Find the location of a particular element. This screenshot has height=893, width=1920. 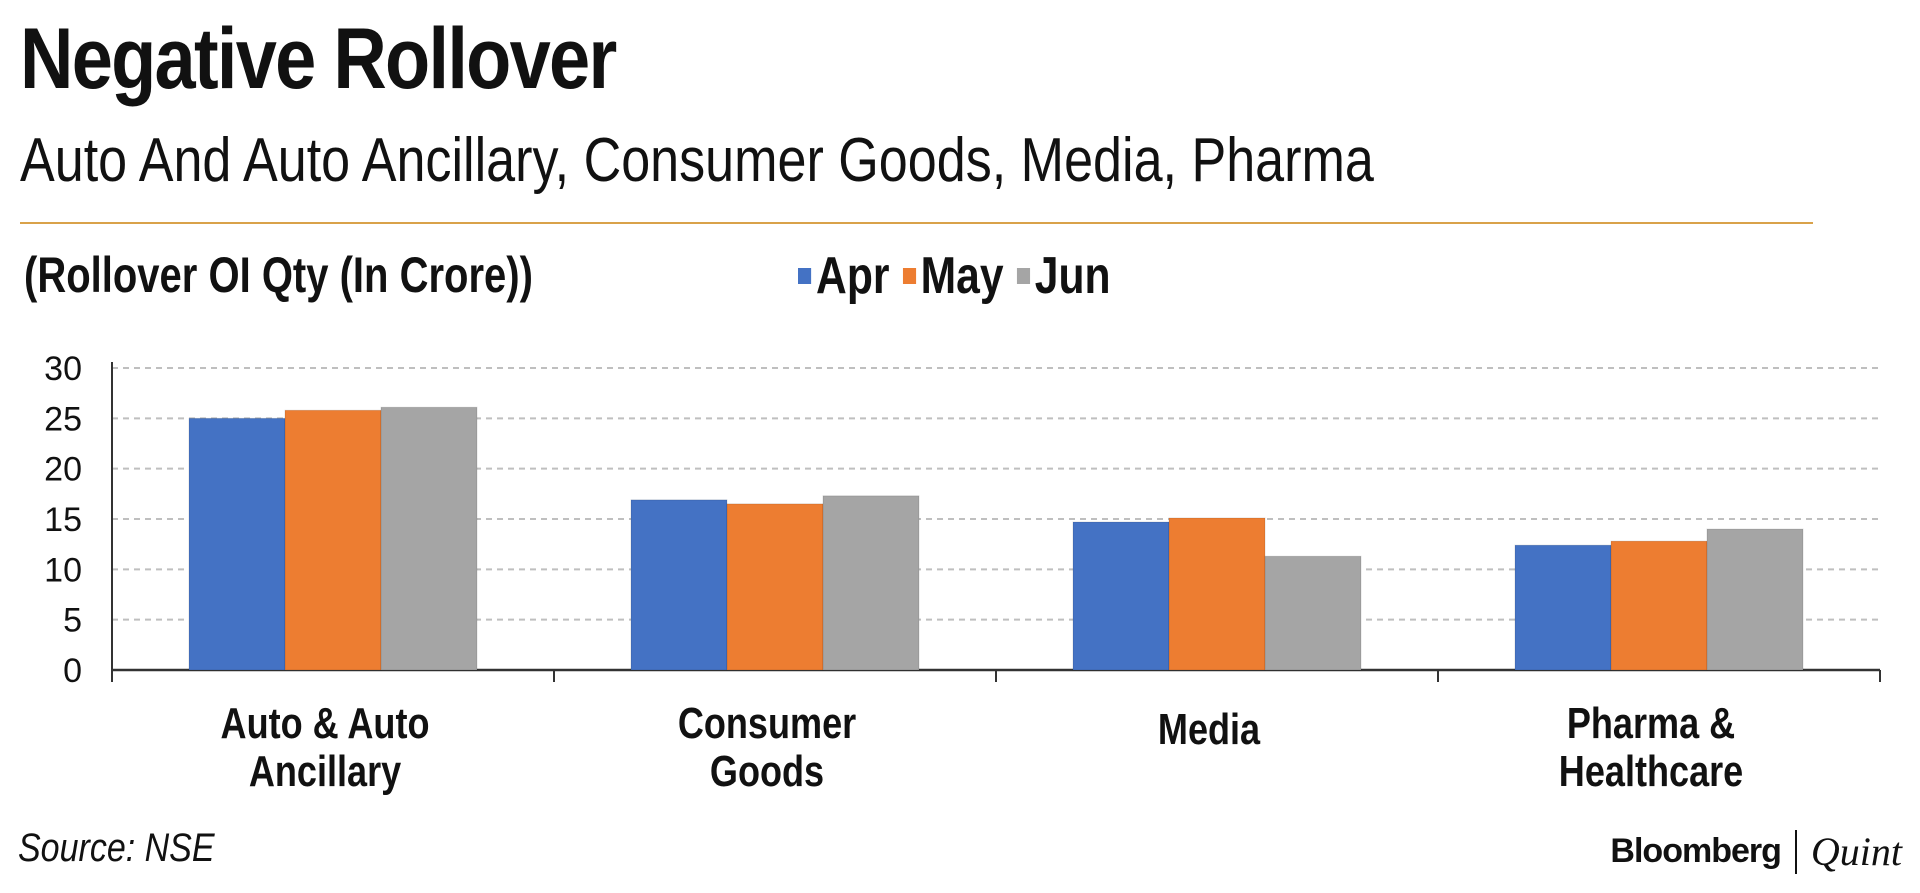

y-tick-label-25: 25 is located at coordinates (63, 419).